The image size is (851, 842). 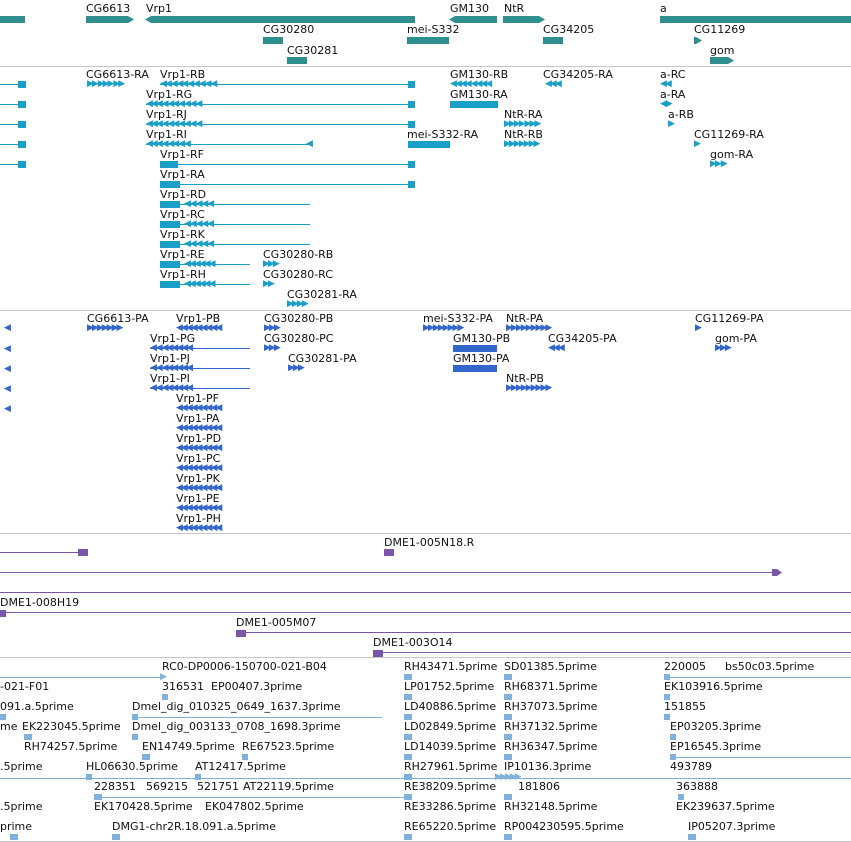 I want to click on peptide-feature: ◀◀◀, so click(x=556, y=348).